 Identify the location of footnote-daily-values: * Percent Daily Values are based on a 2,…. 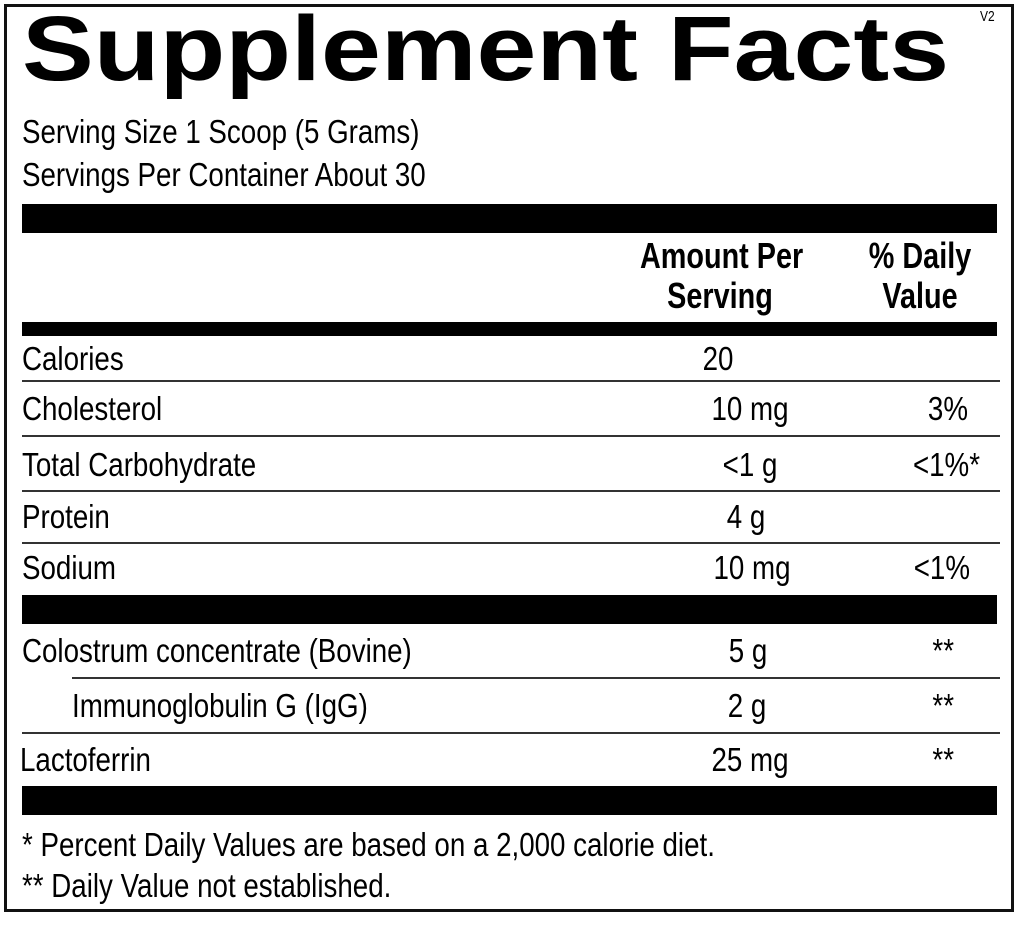
(368, 844).